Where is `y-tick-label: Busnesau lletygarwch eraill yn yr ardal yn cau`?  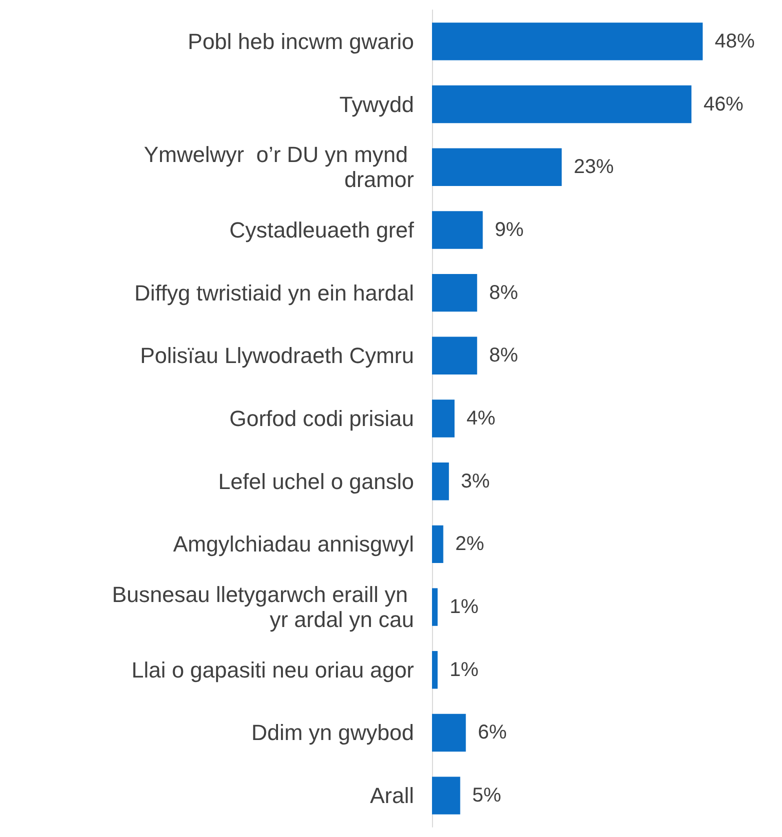
y-tick-label: Busnesau lletygarwch eraill yn yr ardal yn cau is located at coordinates (263, 607).